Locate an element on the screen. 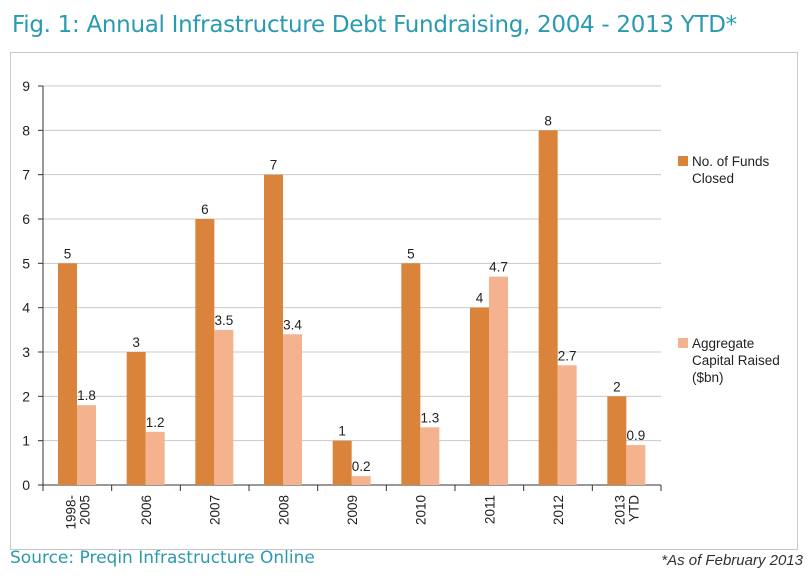 The width and height of the screenshot is (807, 587). x-category-label: 2005 is located at coordinates (84, 510).